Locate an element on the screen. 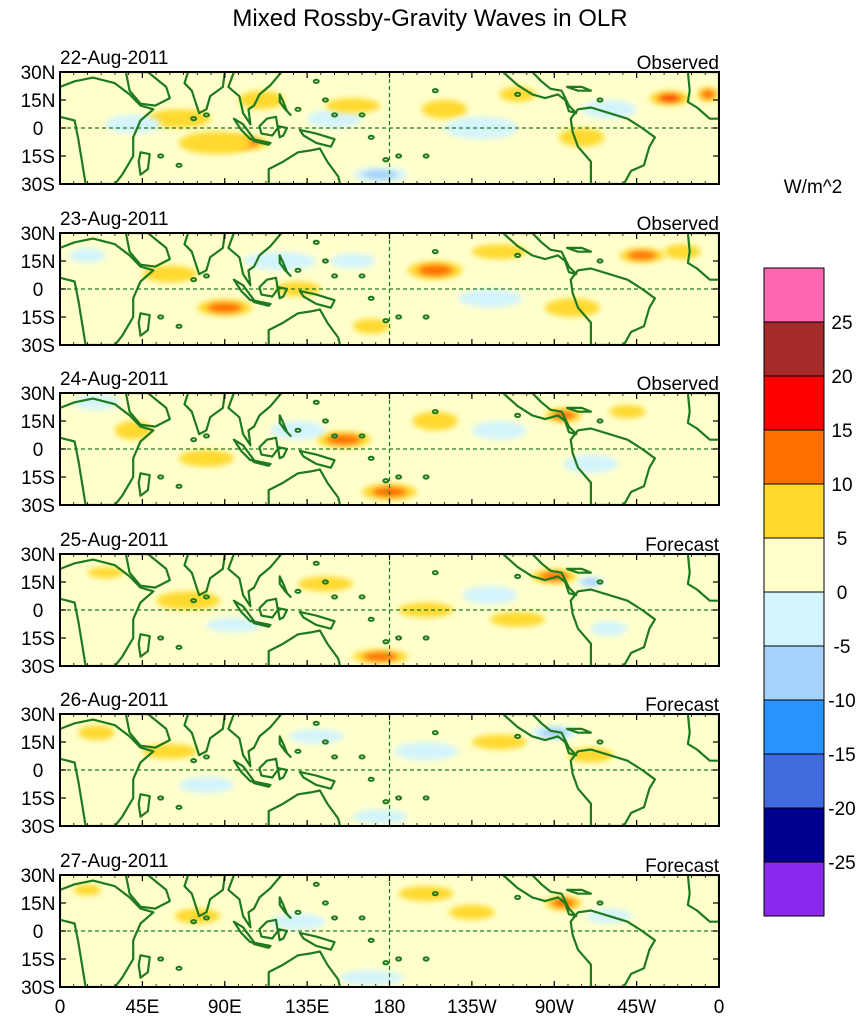 The width and height of the screenshot is (859, 1023). x-tick-label: 135W is located at coordinates (472, 1007).